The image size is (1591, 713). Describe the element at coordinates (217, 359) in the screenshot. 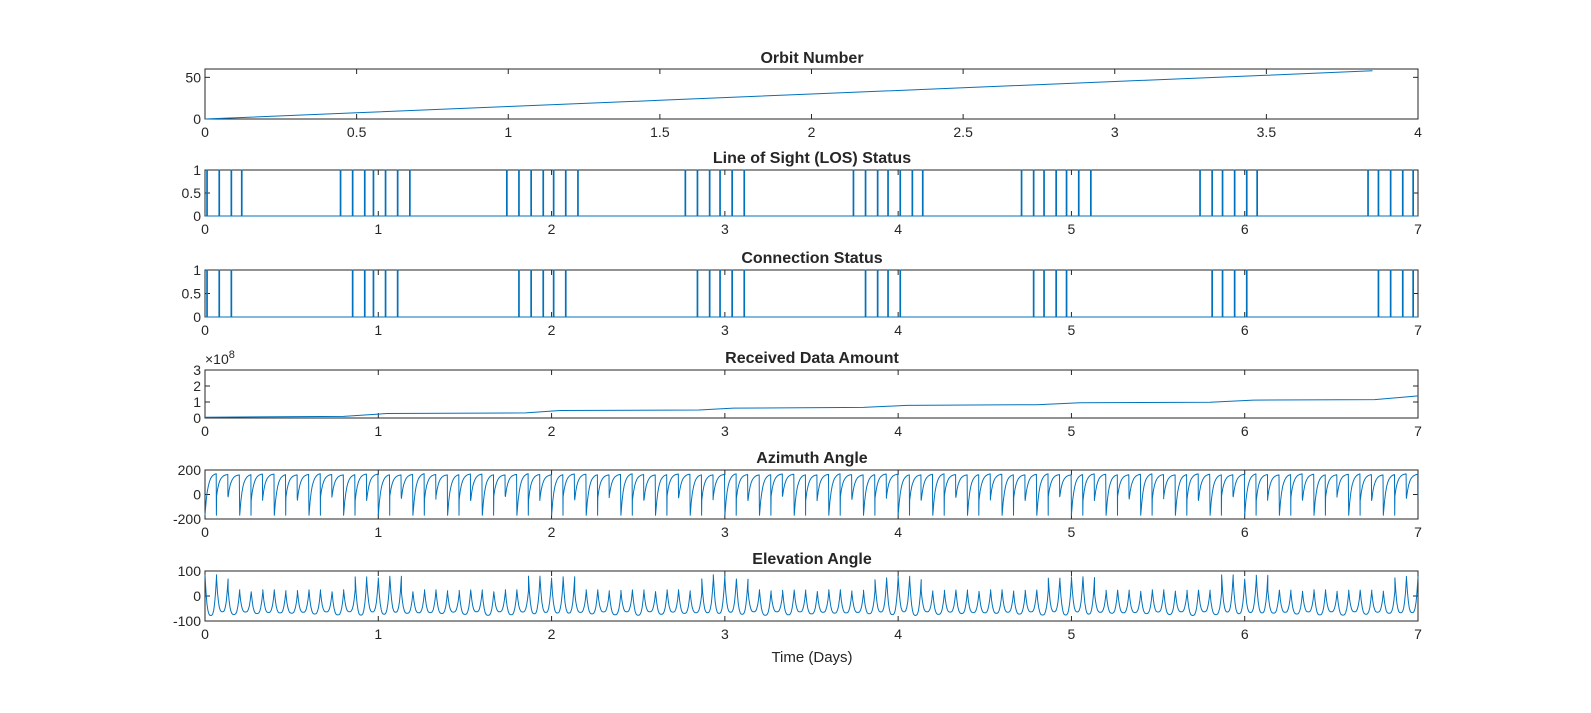

I see `exponent-base: ×10` at that location.